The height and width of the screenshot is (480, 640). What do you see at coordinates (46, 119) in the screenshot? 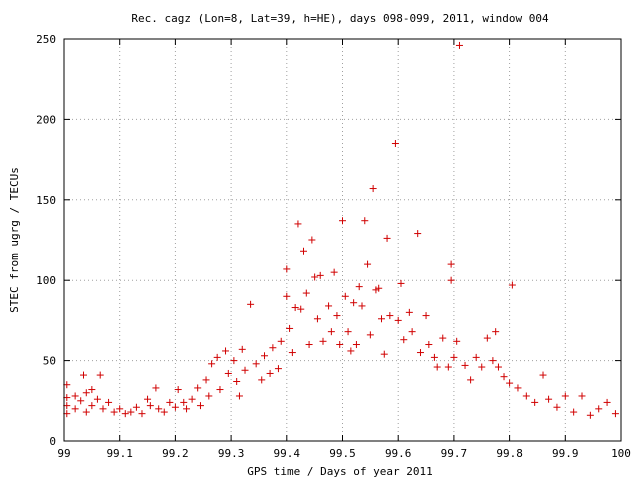
I see `y-tick-label: 200` at bounding box center [46, 119].